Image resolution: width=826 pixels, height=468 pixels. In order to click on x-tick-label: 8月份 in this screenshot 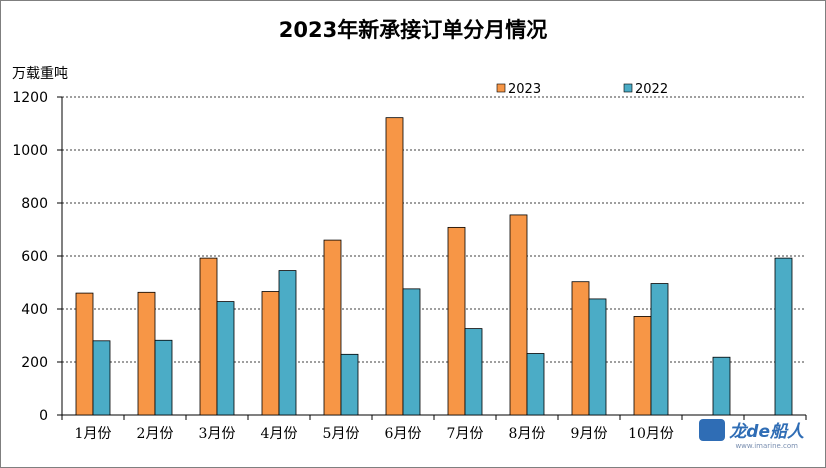, I will do `click(527, 434)`.